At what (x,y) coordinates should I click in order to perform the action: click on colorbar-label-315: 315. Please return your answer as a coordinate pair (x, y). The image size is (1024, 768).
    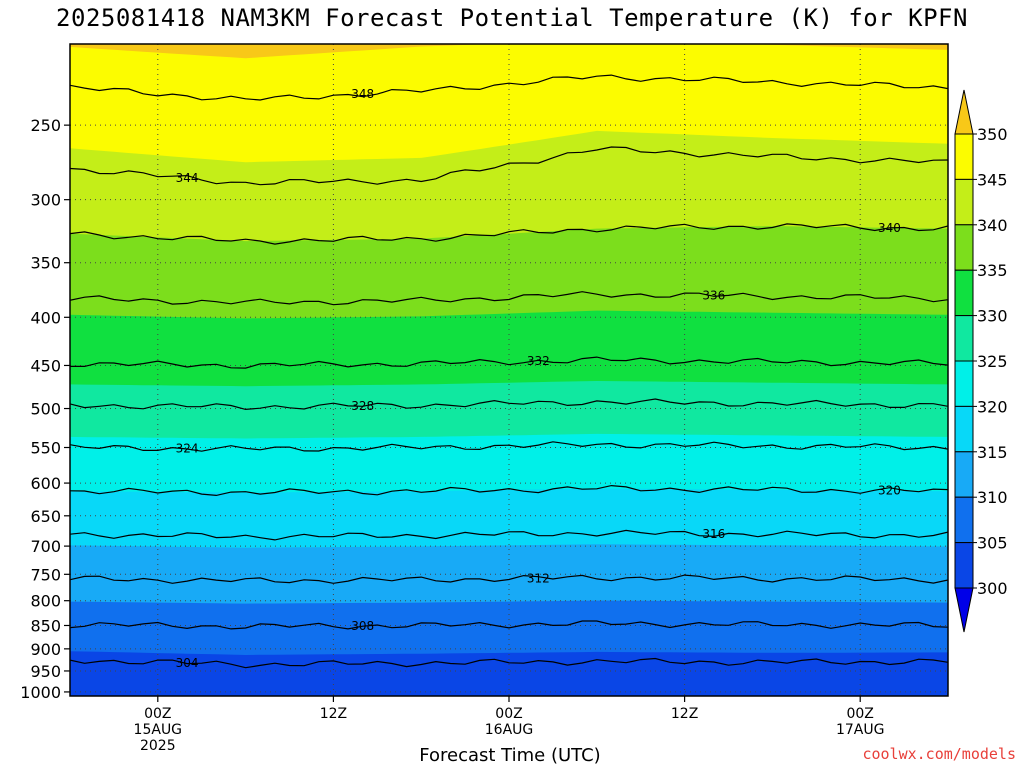
    Looking at the image, I should click on (992, 452).